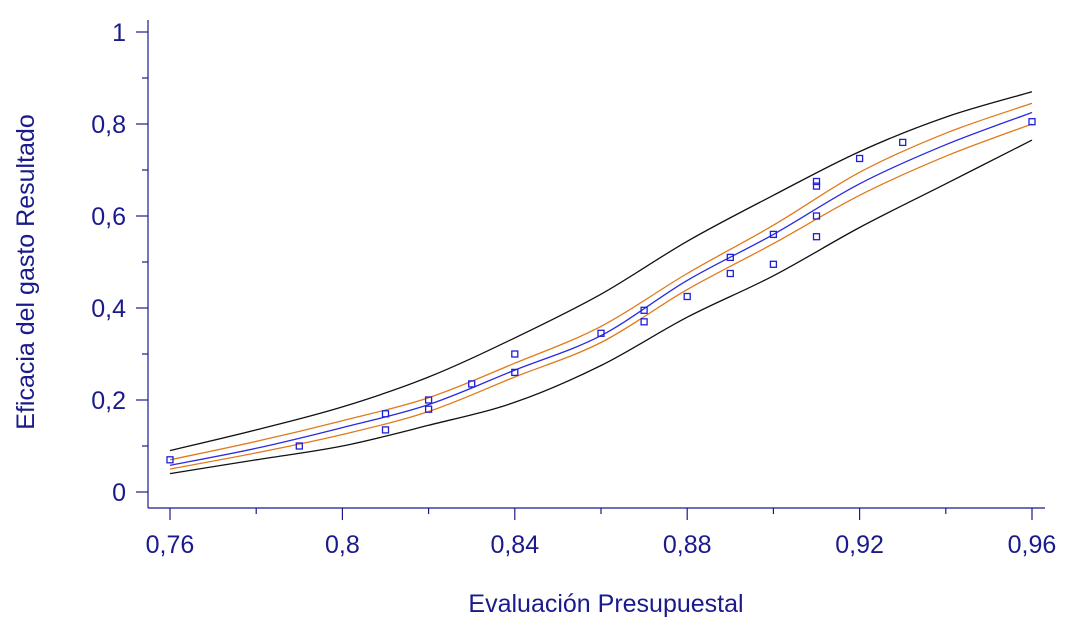  What do you see at coordinates (342, 545) in the screenshot?
I see `x-tick-label: 0,8` at bounding box center [342, 545].